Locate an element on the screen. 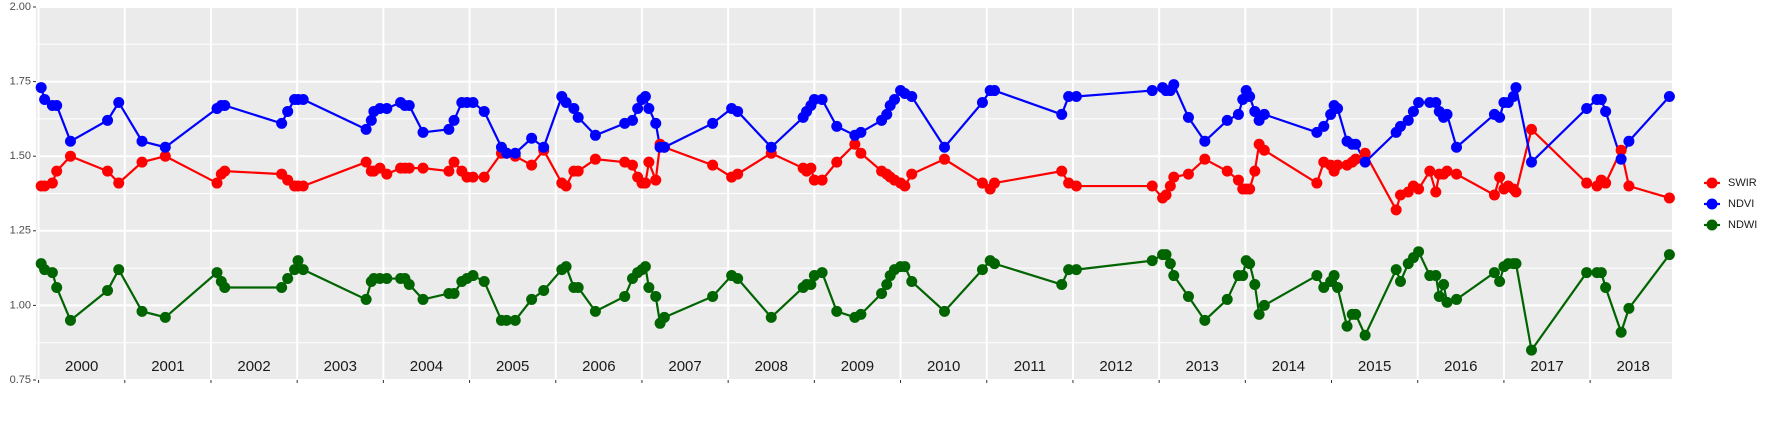 This screenshot has height=447, width=1773. y-tick-label: 0.75 is located at coordinates (20, 380).